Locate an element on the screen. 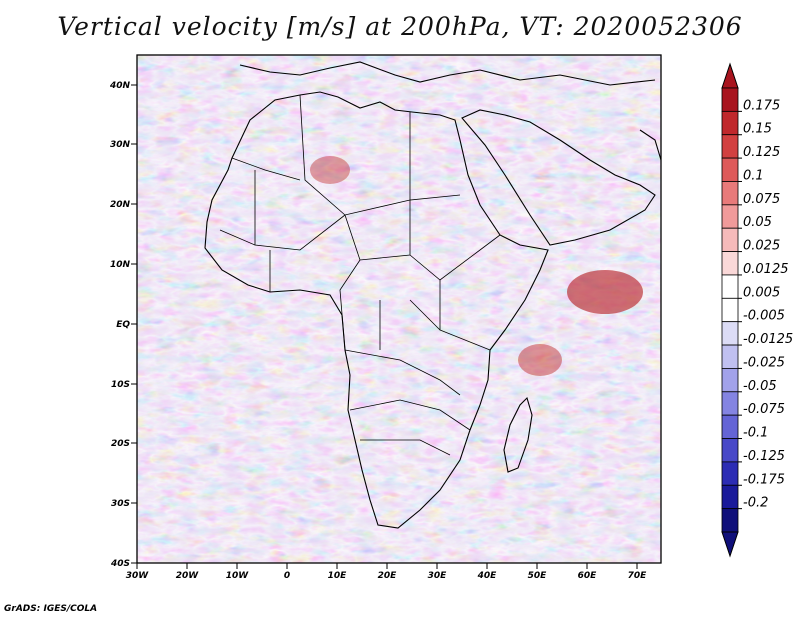 Image resolution: width=800 pixels, height=618 pixels. lon-label: 70E is located at coordinates (638, 576).